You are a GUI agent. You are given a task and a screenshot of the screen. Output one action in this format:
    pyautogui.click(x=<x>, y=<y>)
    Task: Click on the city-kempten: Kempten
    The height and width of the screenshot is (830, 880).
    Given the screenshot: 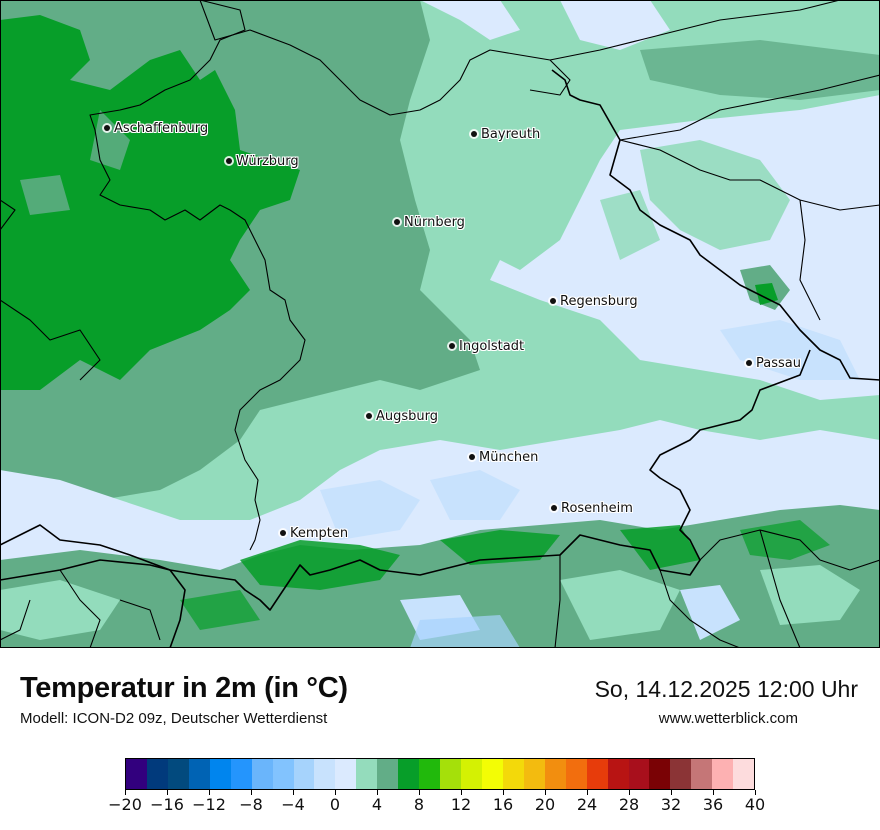 What is the action you would take?
    pyautogui.click(x=314, y=533)
    